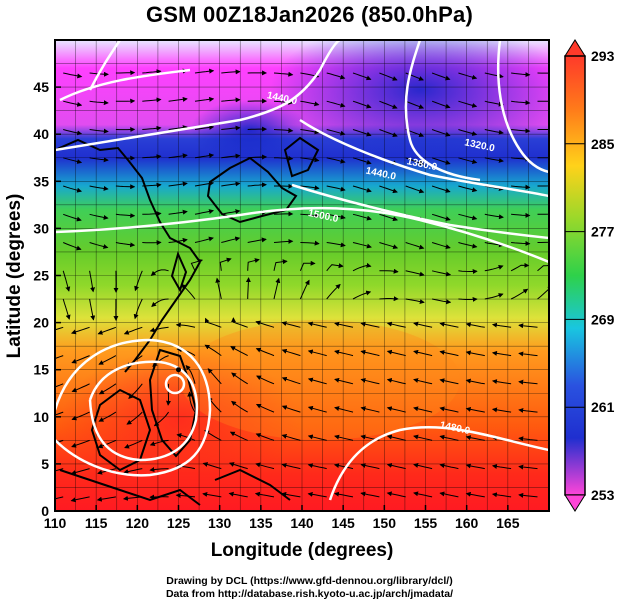 The width and height of the screenshot is (619, 605). Describe the element at coordinates (178, 370) in the screenshot. I see `cyclone-center` at that location.